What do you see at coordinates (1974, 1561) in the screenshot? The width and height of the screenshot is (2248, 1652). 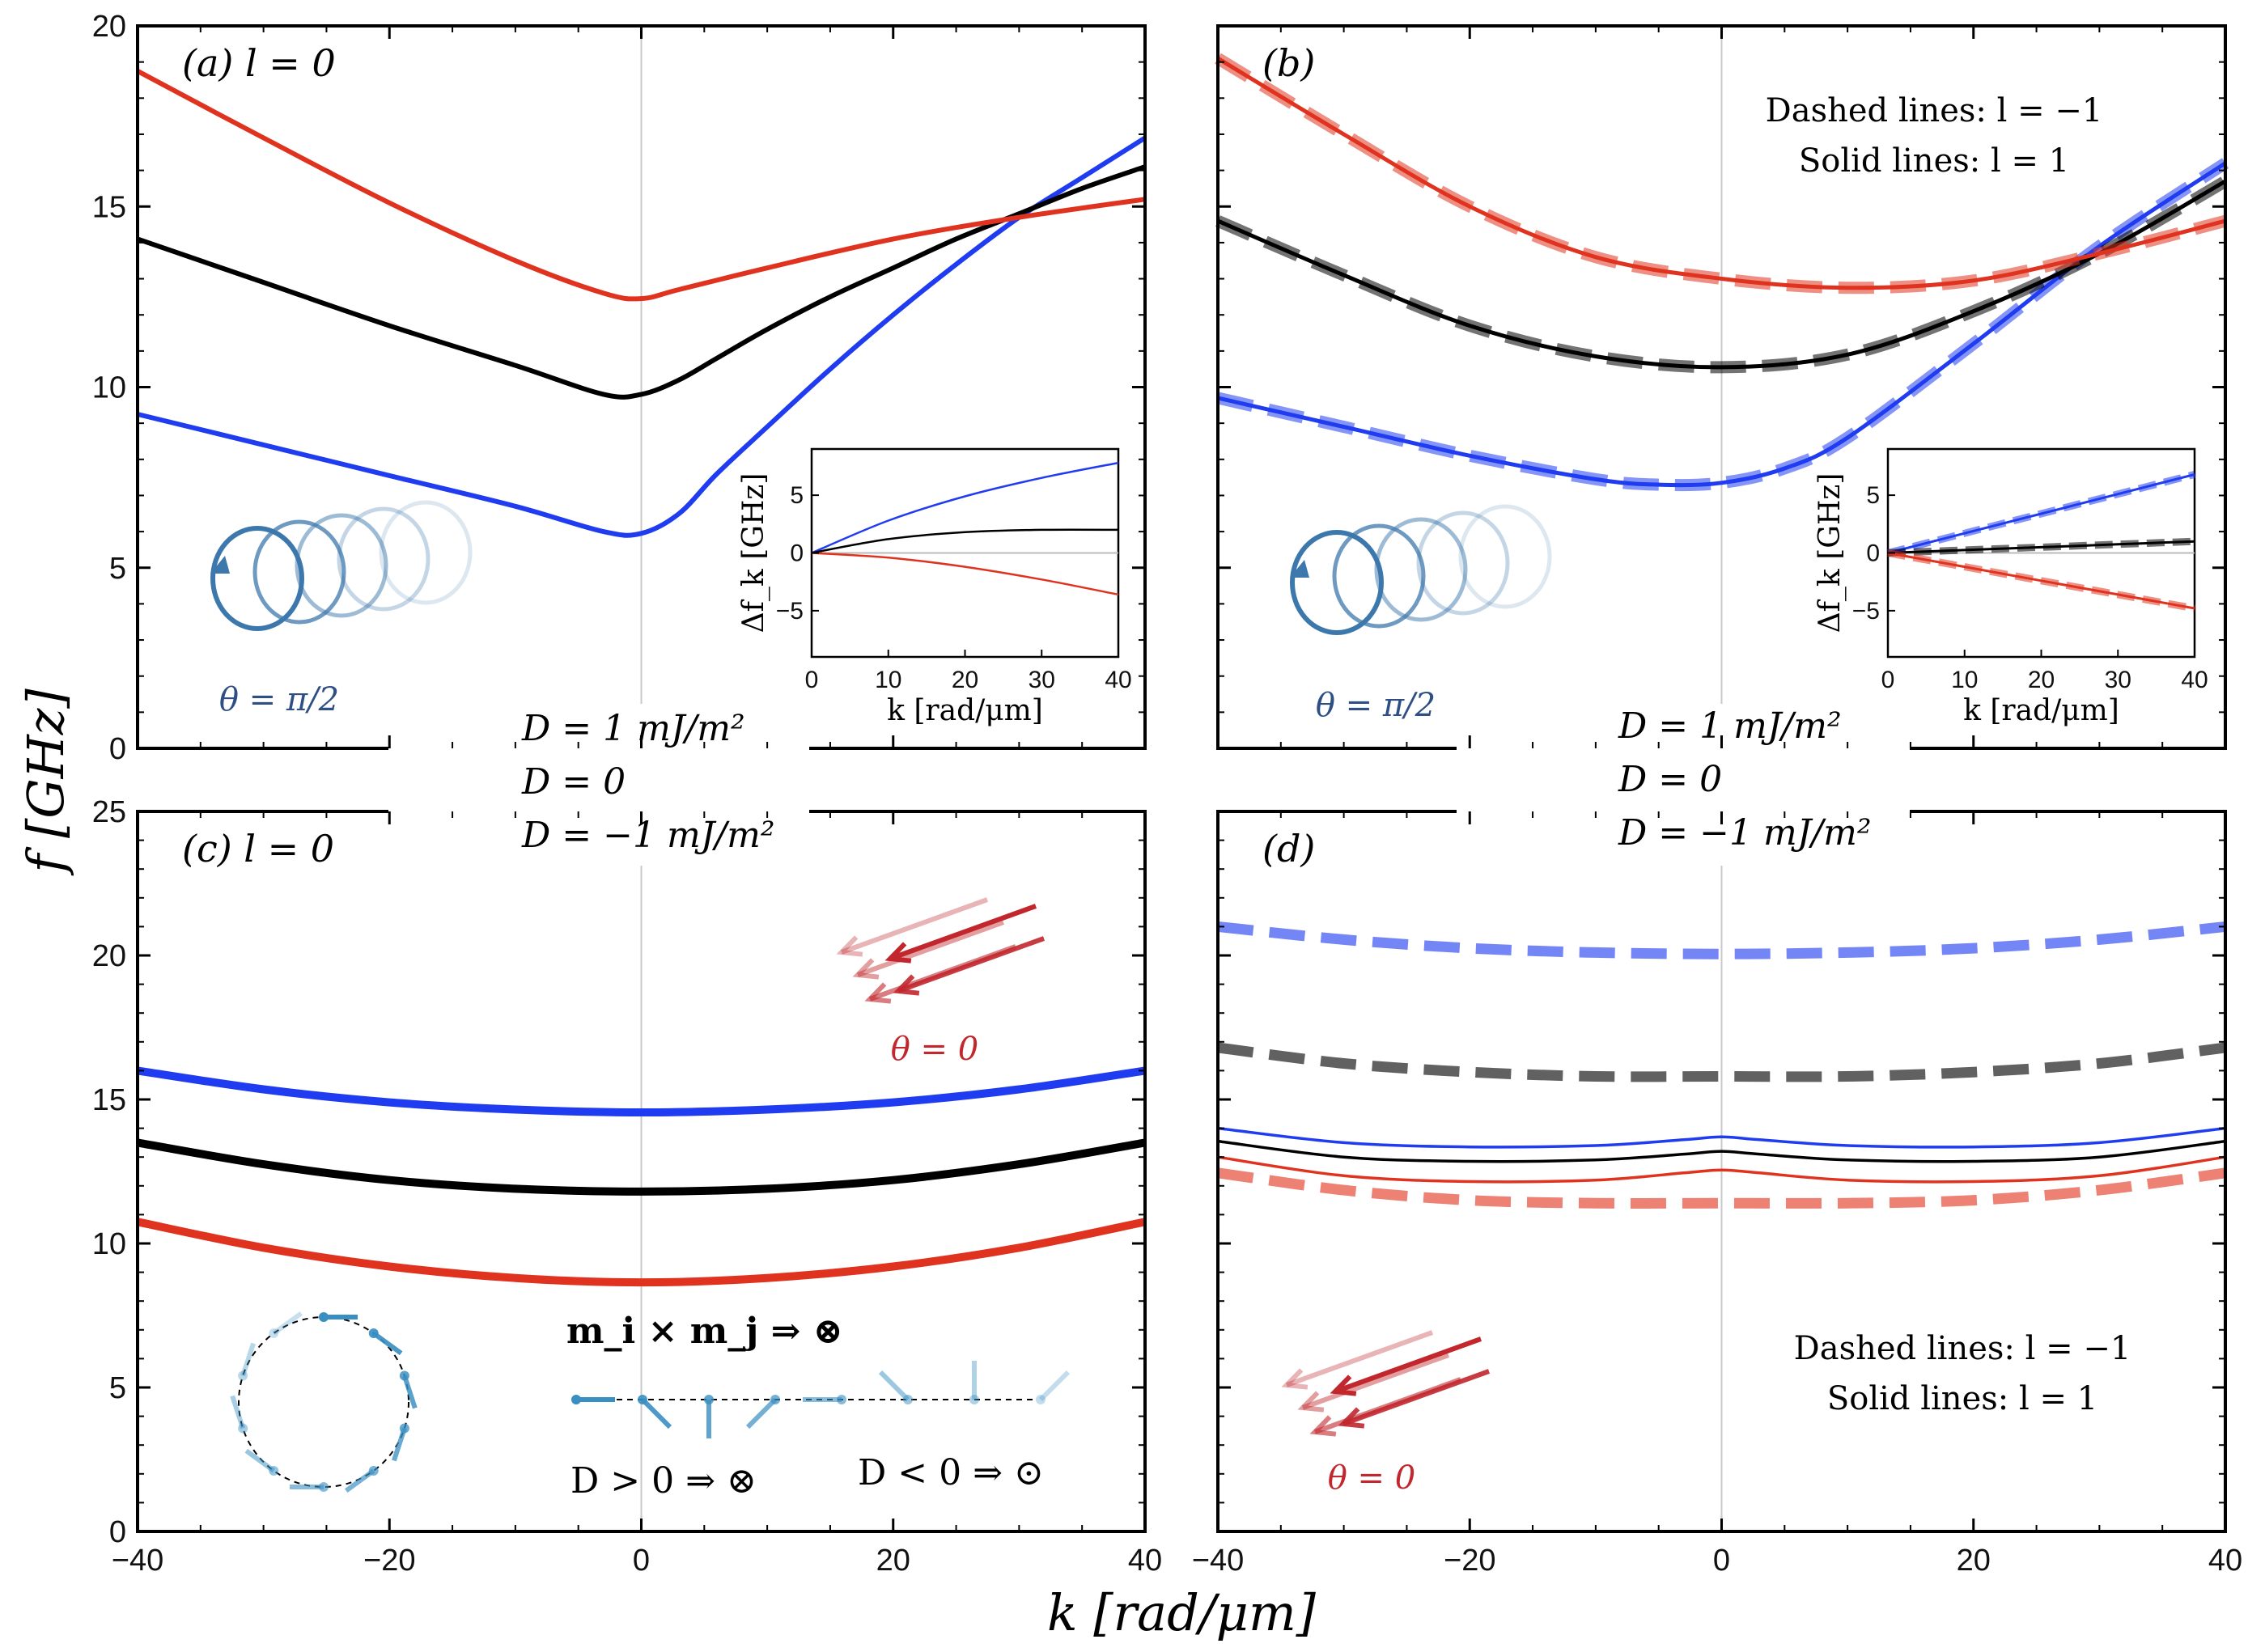 I see `x-tick-label: 20` at bounding box center [1974, 1561].